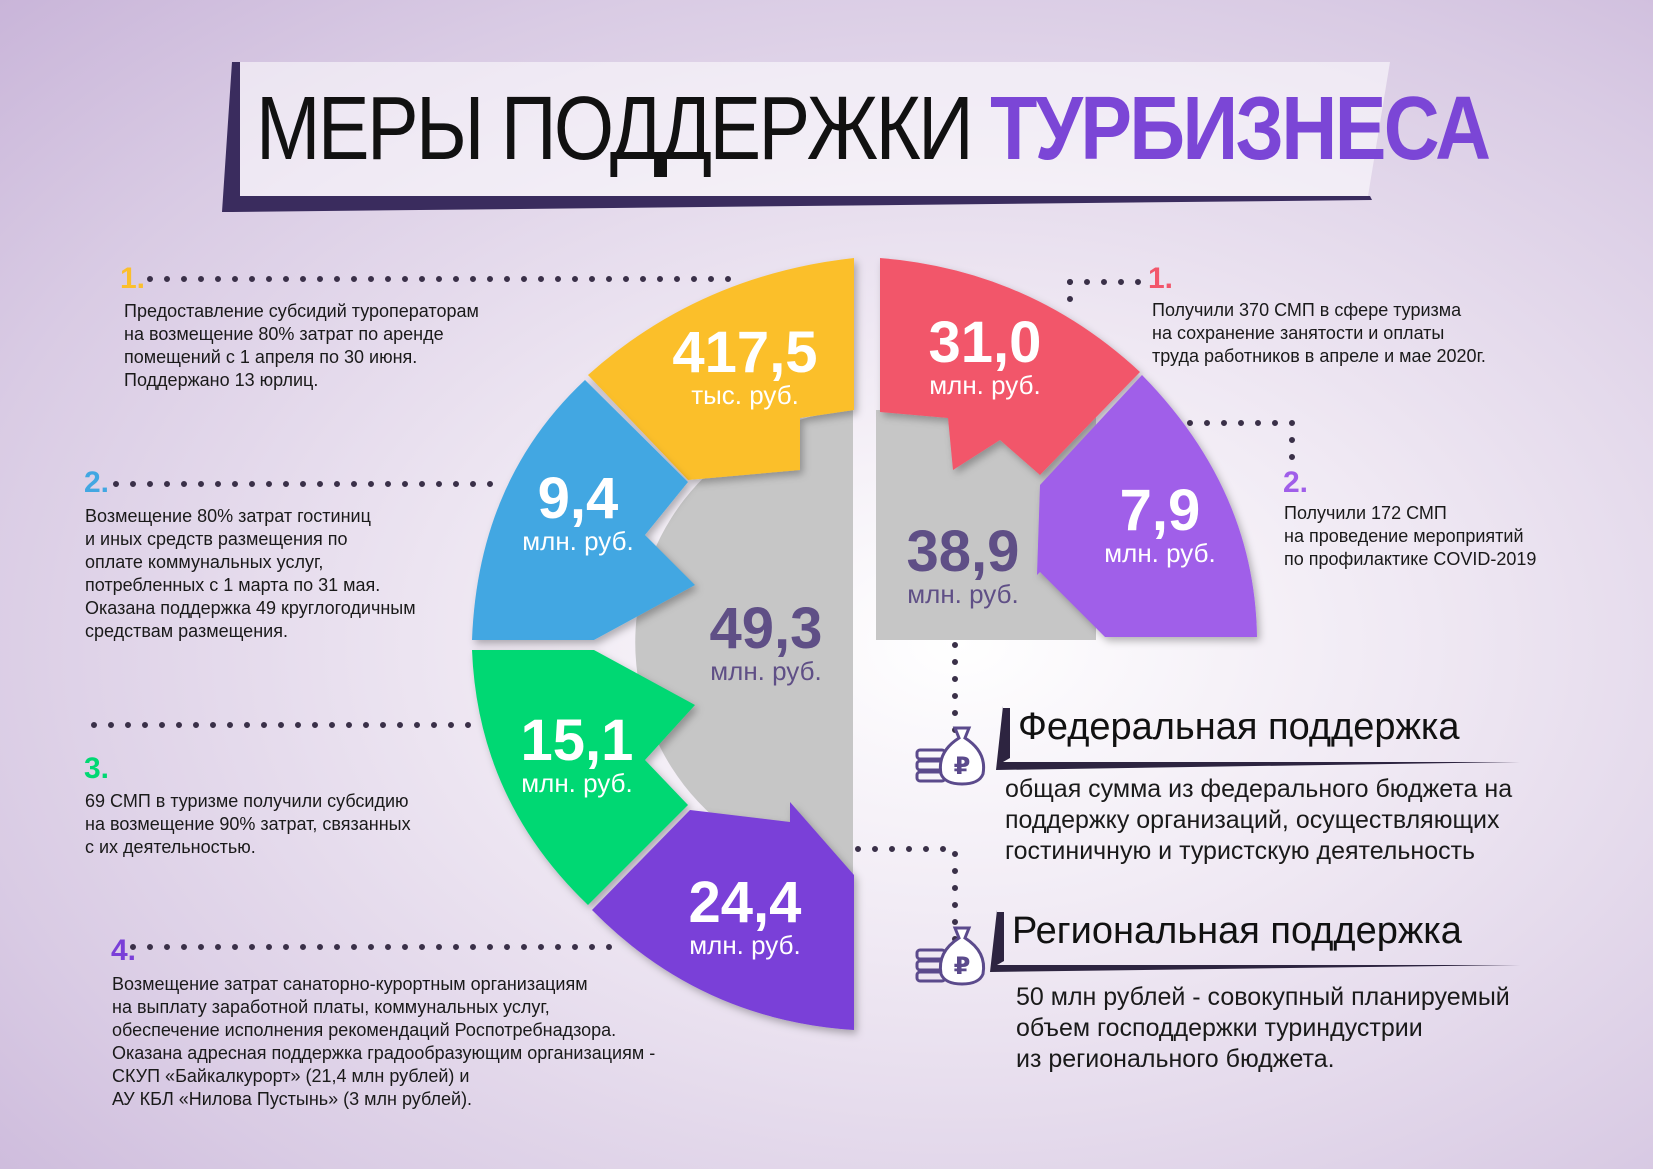 This screenshot has height=1169, width=1653. Describe the element at coordinates (615, 129) in the screenshot. I see `title-main: МЕРЫ ПОДДЕРЖКИ` at that location.